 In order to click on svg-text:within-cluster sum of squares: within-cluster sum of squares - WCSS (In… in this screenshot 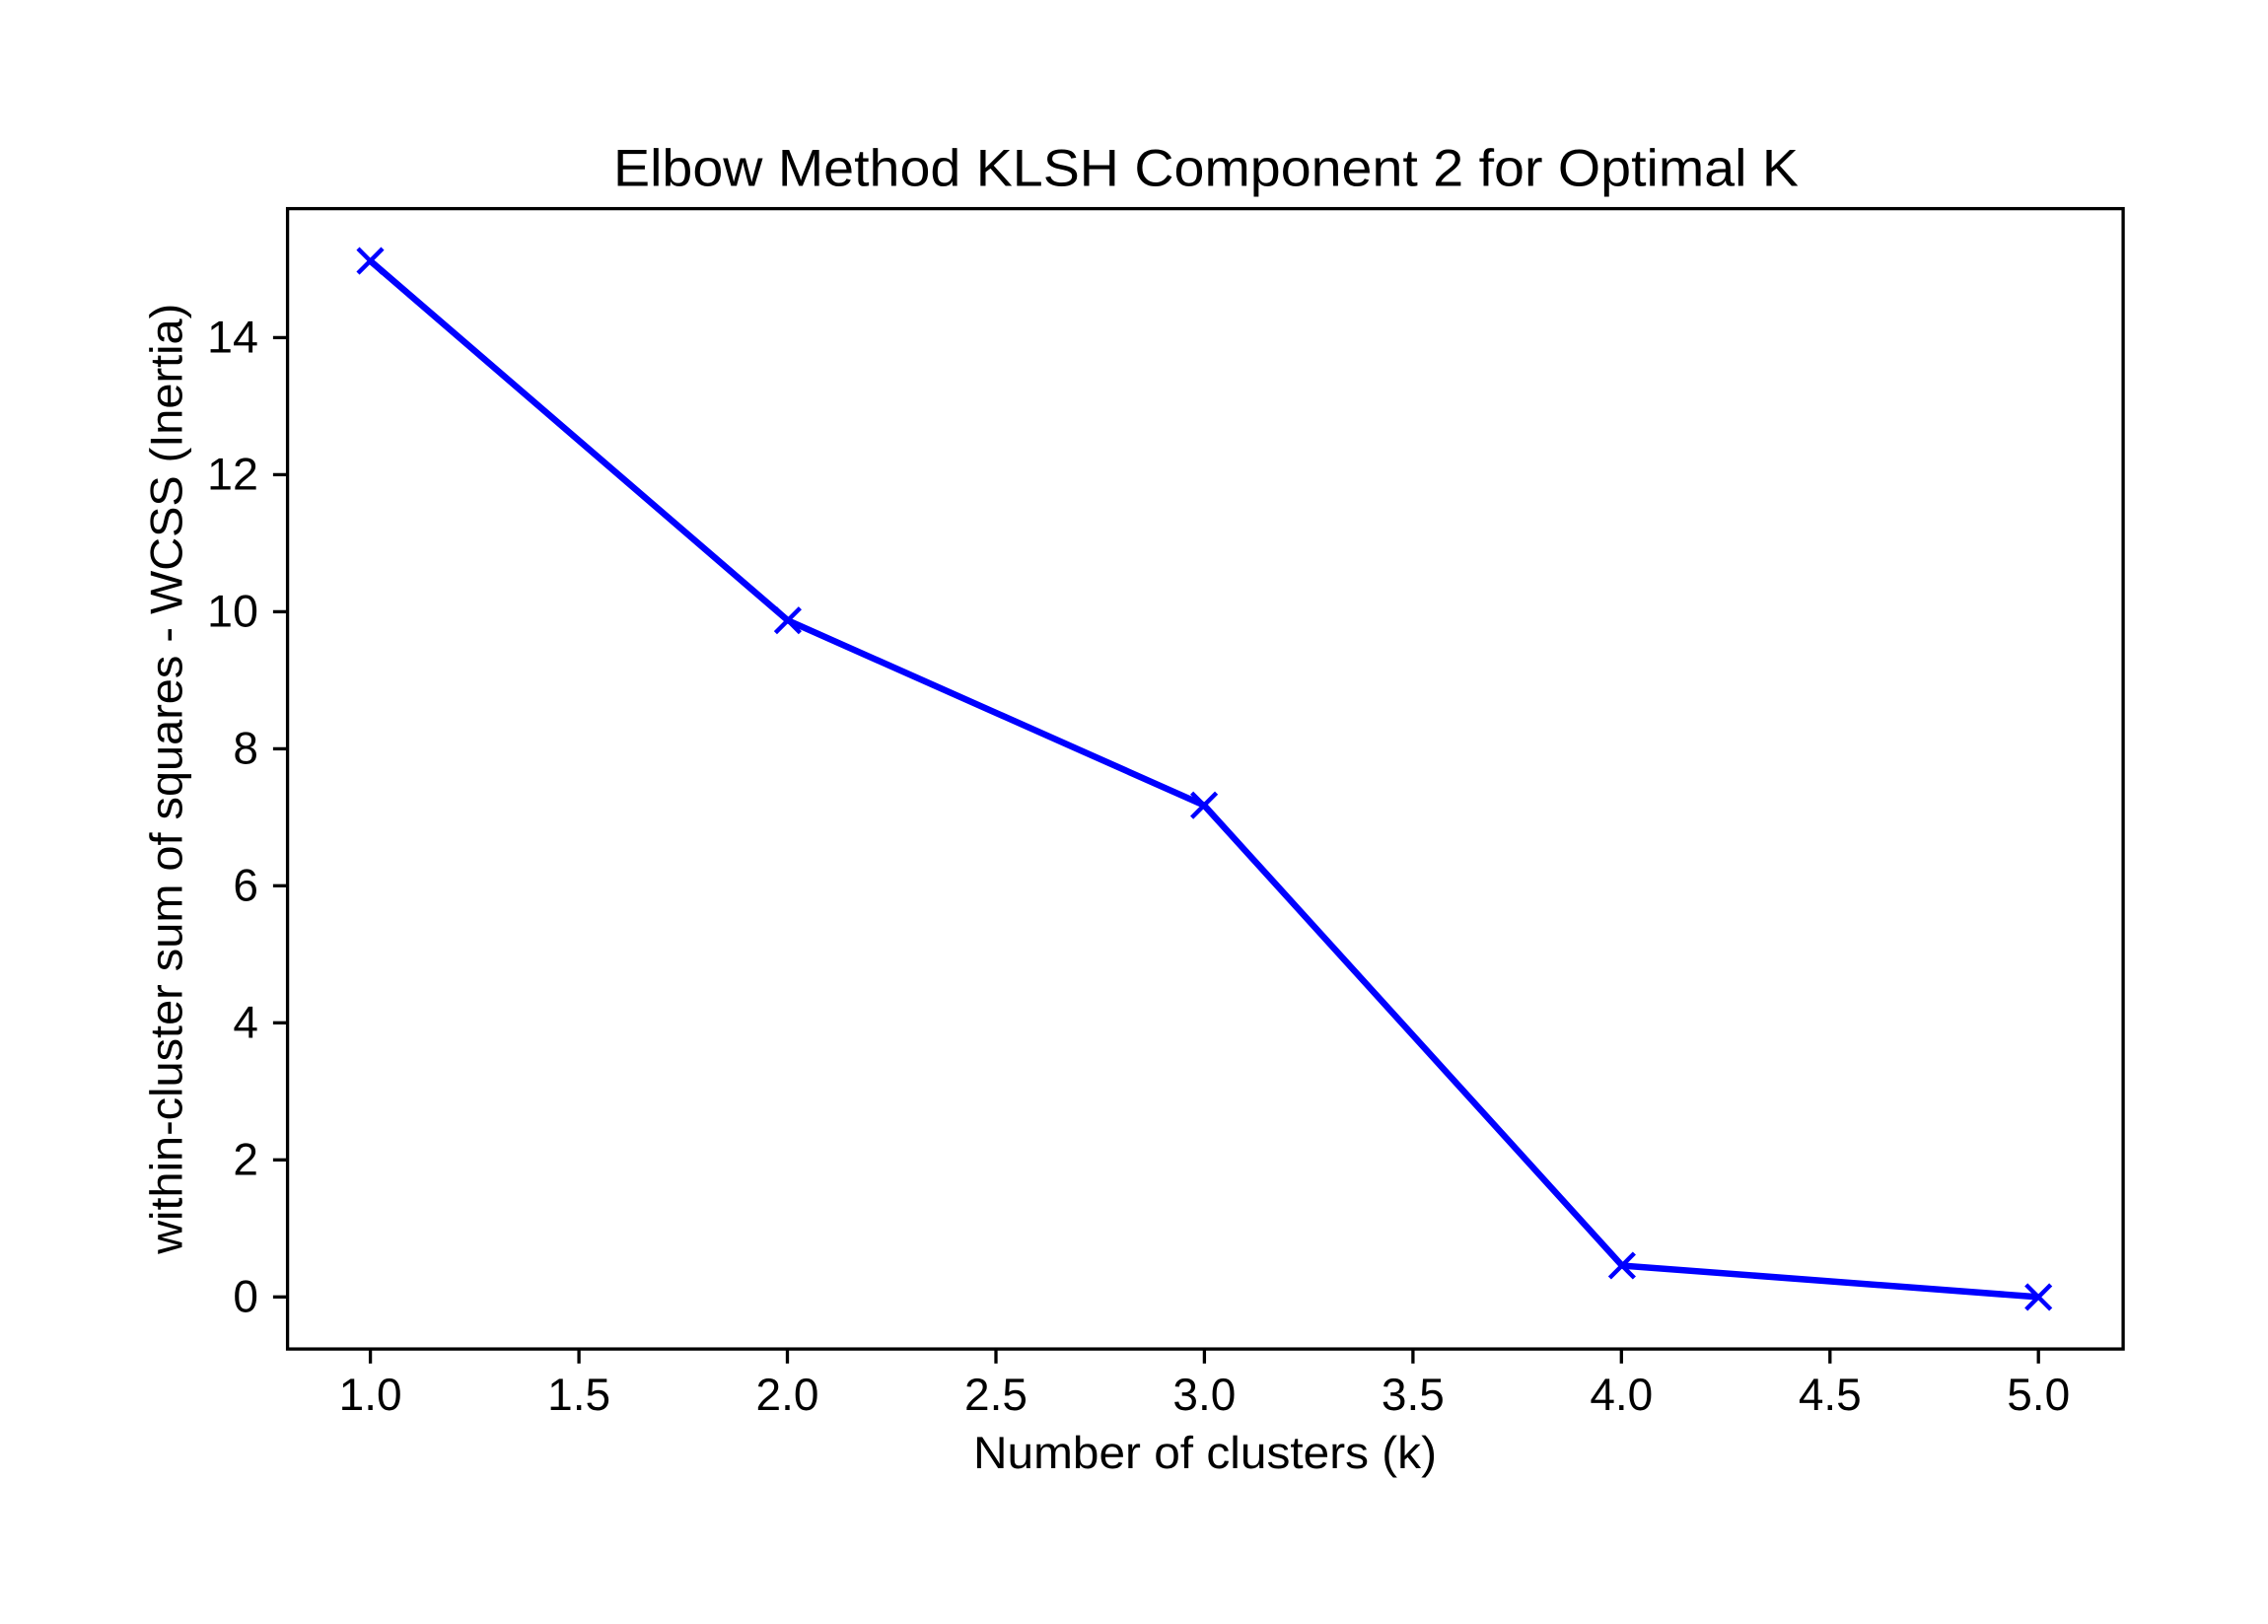, I will do `click(166, 780)`.